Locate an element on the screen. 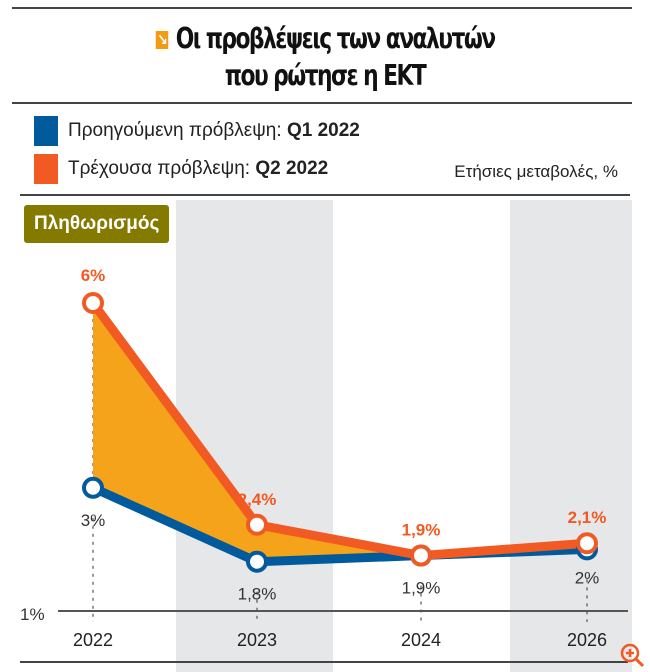 Image resolution: width=650 pixels, height=672 pixels. data-label: 6% is located at coordinates (93, 275).